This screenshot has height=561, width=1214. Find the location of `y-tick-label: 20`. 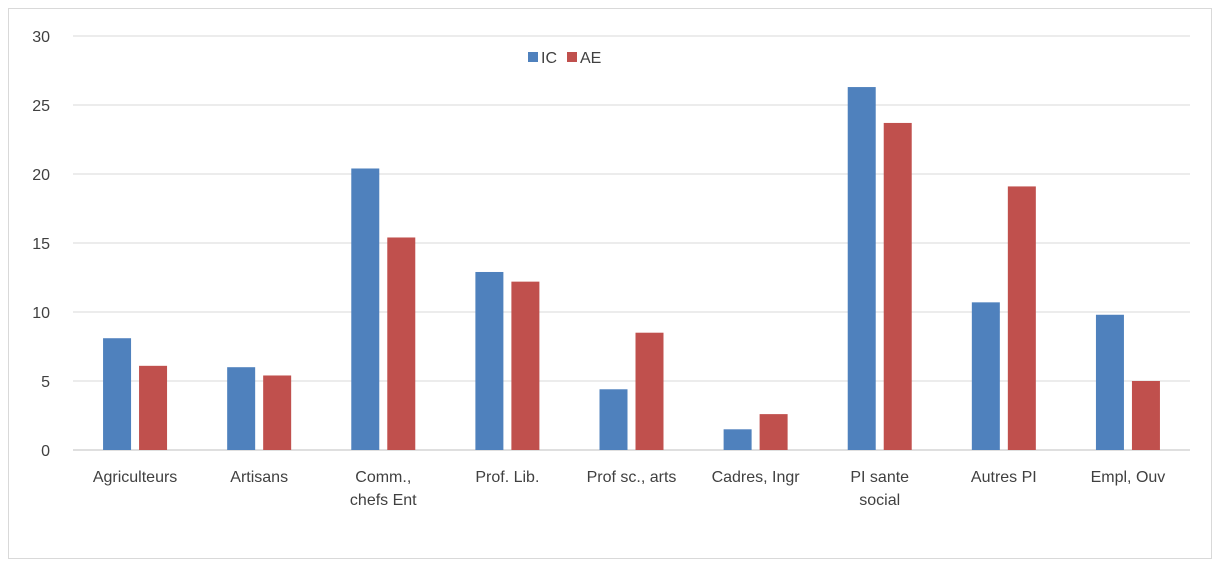

y-tick-label: 20 is located at coordinates (41, 175).